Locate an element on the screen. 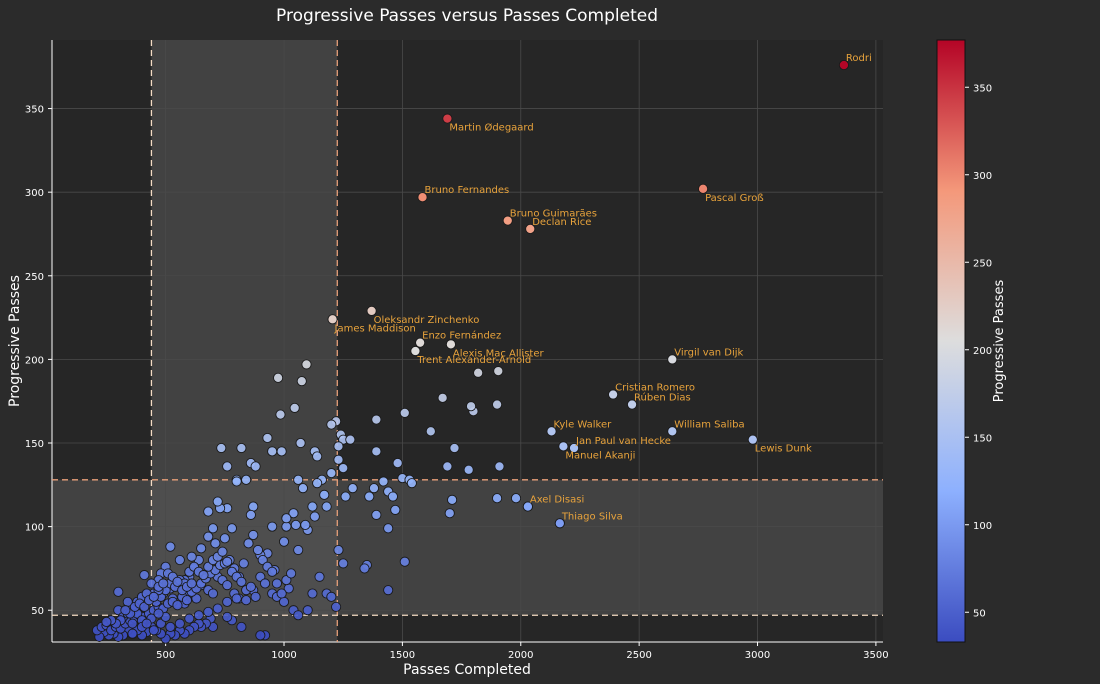 The height and width of the screenshot is (684, 1100). y-tick-label: 300 is located at coordinates (34, 193).